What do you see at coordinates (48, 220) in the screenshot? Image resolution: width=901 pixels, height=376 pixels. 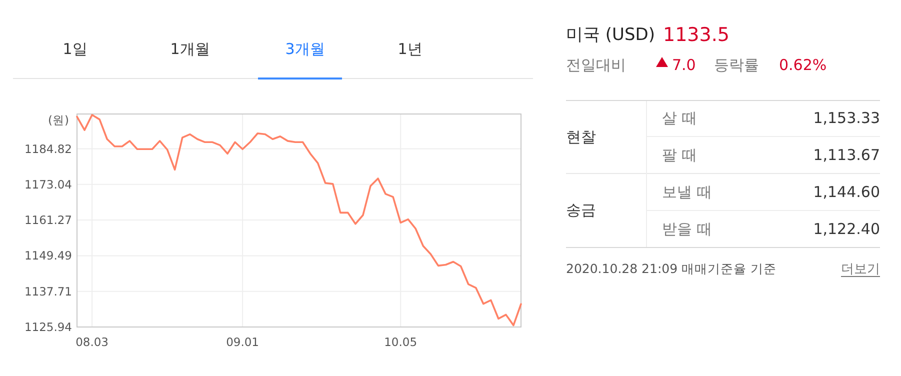 I see `y-tick-label: 1161.27` at bounding box center [48, 220].